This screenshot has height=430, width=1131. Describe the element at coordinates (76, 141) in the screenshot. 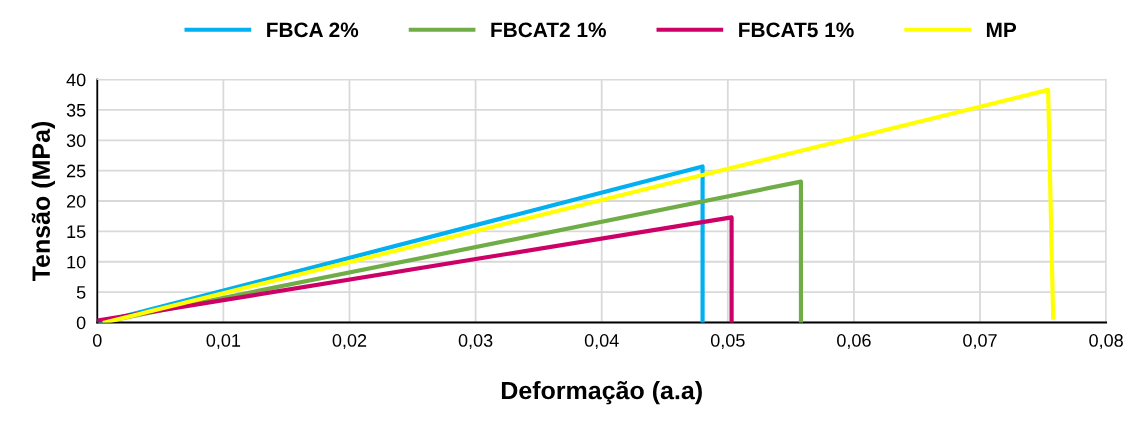

I see `y-tick-label: 30` at that location.